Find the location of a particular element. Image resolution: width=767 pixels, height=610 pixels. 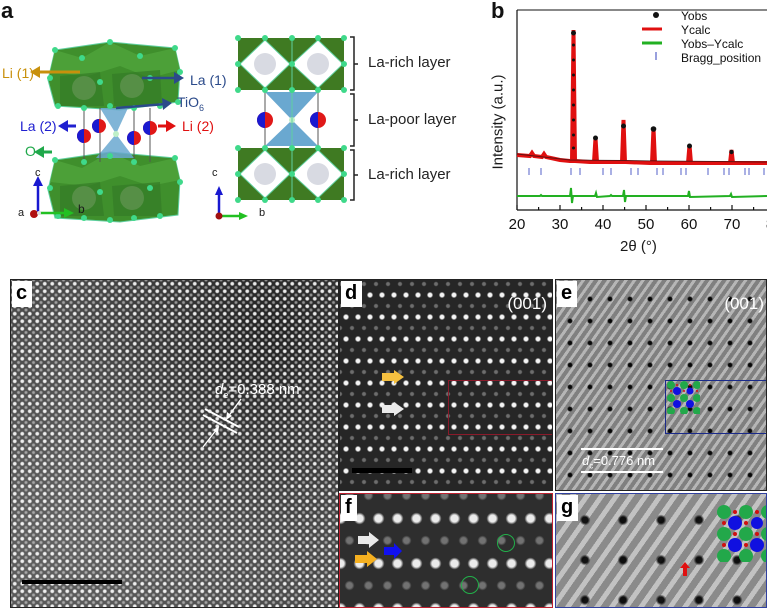

label-tio6-sub: 6 is located at coordinates (202, 107).